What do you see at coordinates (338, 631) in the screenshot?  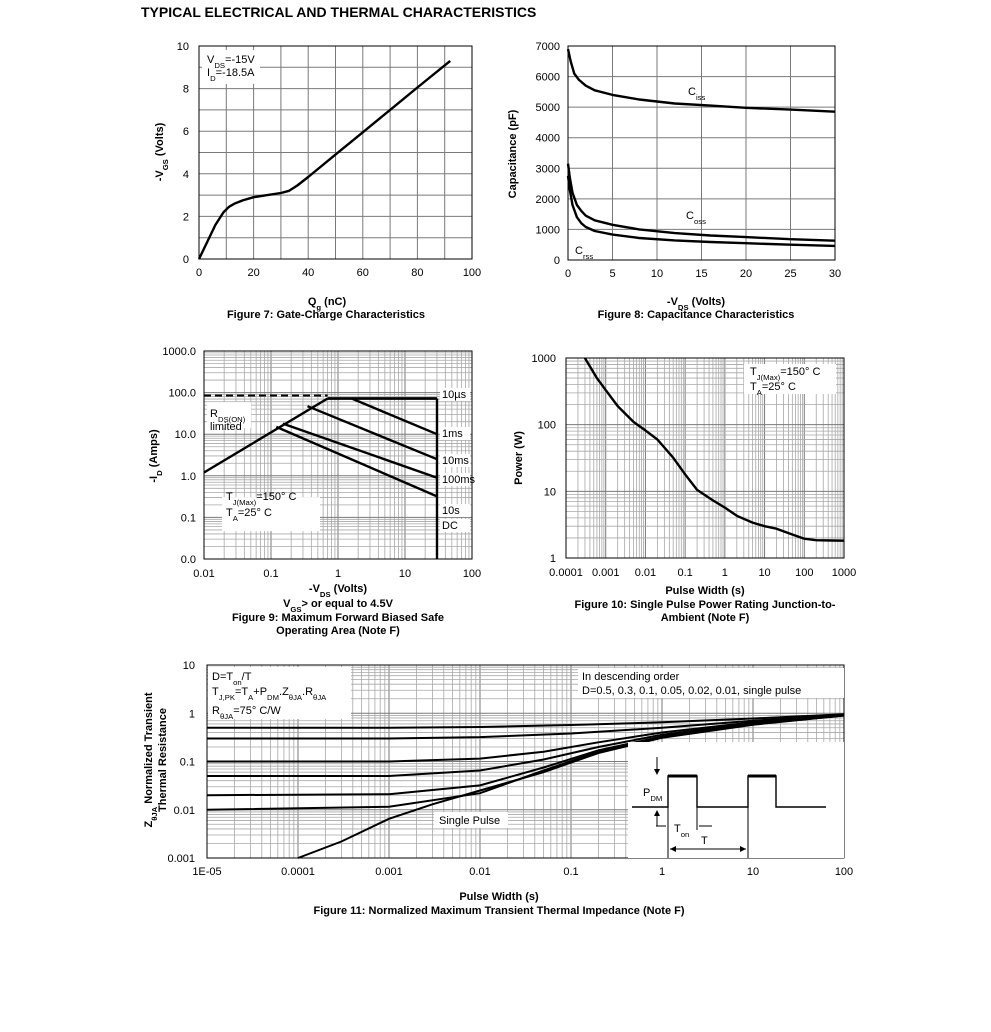 I see `figure-caption: Operating Area (Note F)` at bounding box center [338, 631].